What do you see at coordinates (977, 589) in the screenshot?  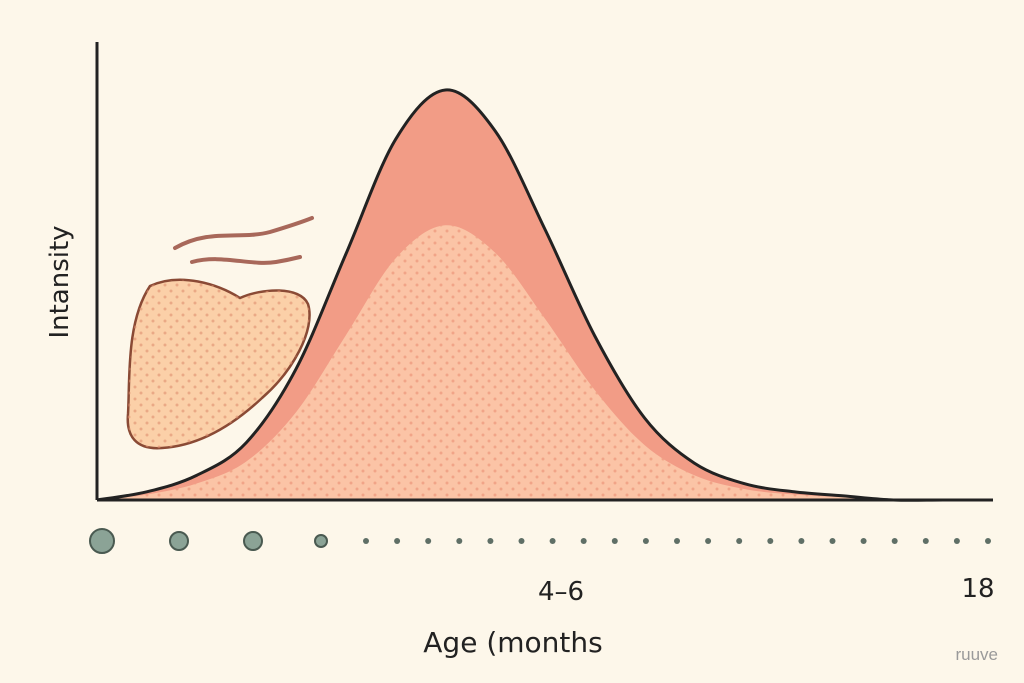 I see `x-tick-label-18: 18` at bounding box center [977, 589].